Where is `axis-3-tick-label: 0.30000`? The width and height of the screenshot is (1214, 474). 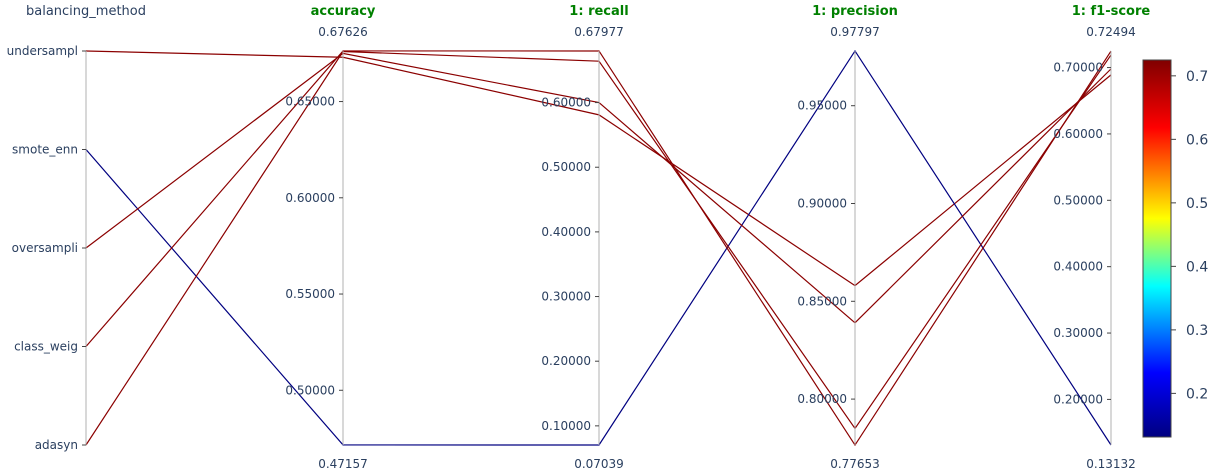 axis-3-tick-label: 0.30000 is located at coordinates (1078, 333).